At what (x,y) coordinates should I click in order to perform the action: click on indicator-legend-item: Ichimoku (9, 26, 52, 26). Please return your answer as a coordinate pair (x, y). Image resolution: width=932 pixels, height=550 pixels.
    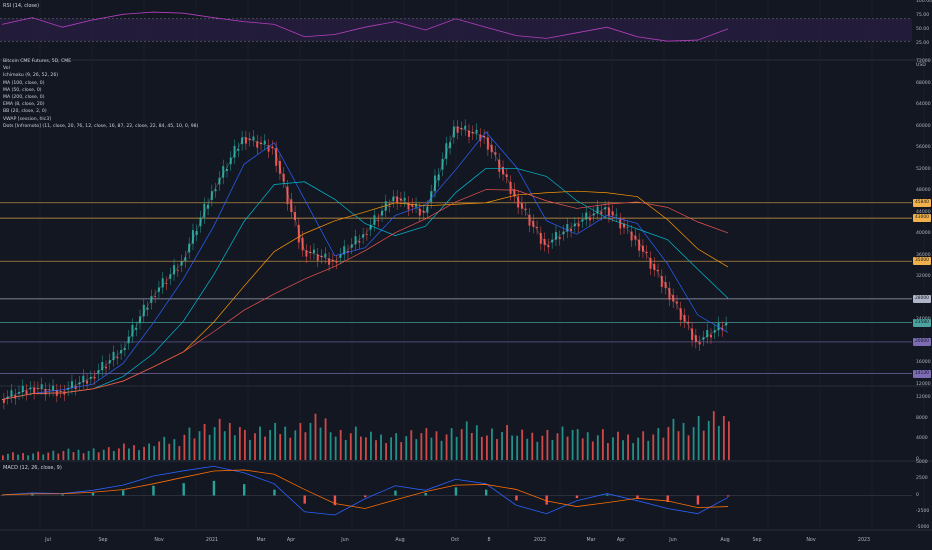
    Looking at the image, I should click on (31, 76).